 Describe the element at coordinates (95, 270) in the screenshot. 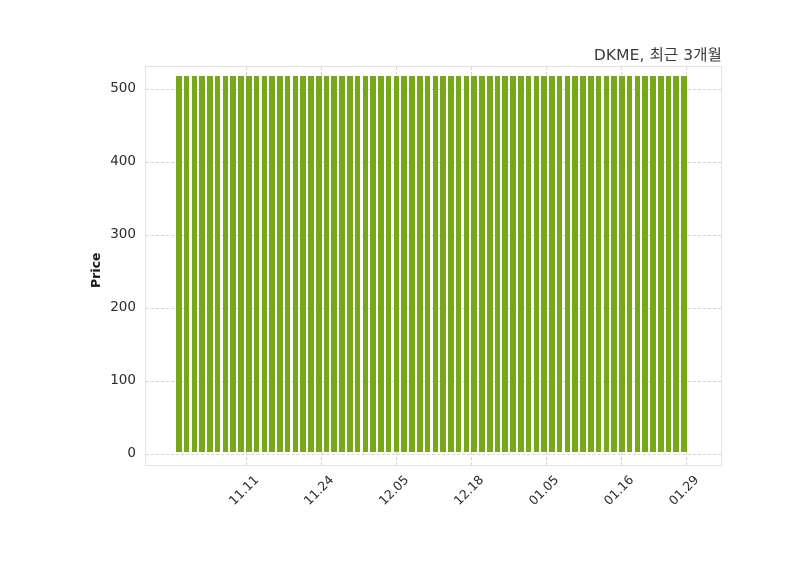

I see `y-axis-label: Price` at that location.